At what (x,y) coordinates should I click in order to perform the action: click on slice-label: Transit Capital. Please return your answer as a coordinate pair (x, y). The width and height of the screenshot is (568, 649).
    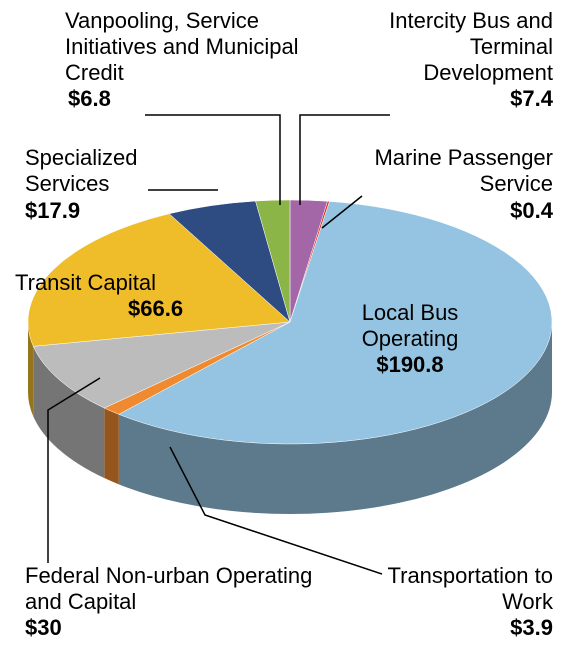
    Looking at the image, I should click on (86, 282).